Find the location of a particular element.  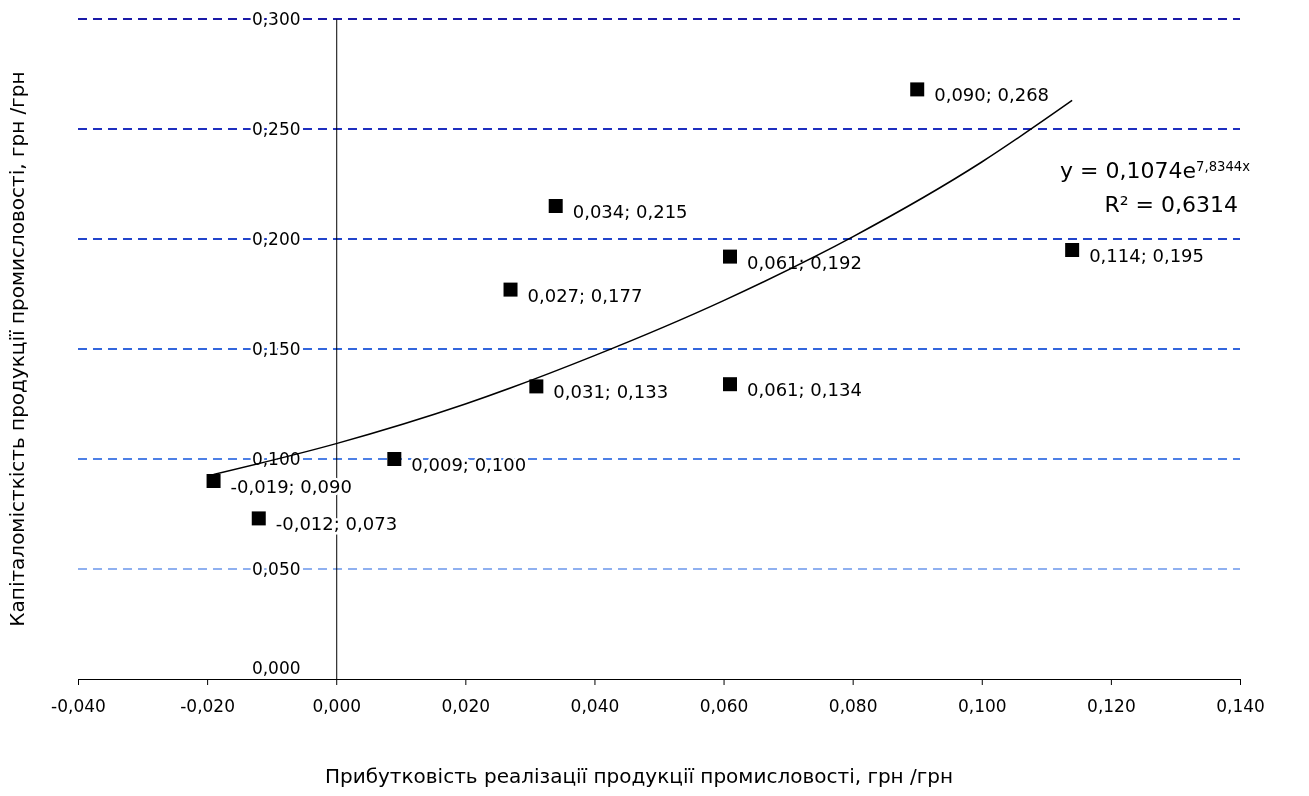

data-label: 0,090; 0,268 is located at coordinates (992, 95).